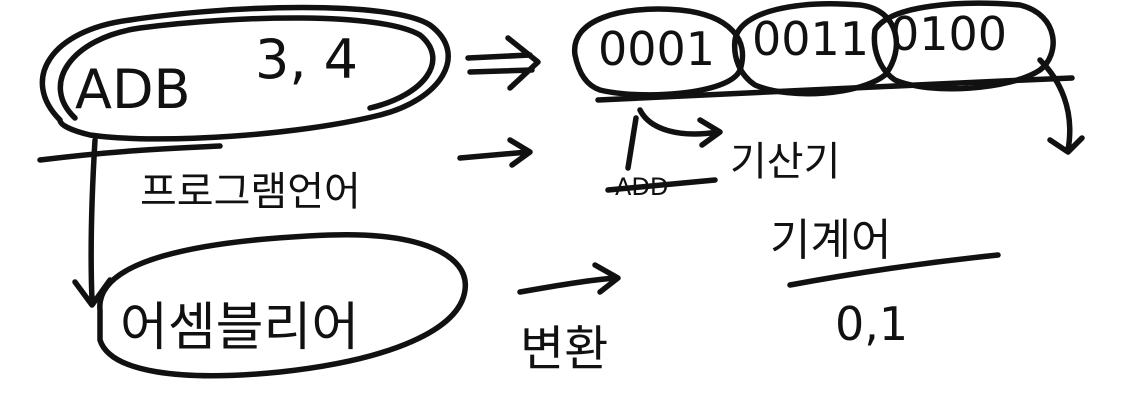  Describe the element at coordinates (810, 39) in the screenshot. I see `binary-2: 0011` at that location.